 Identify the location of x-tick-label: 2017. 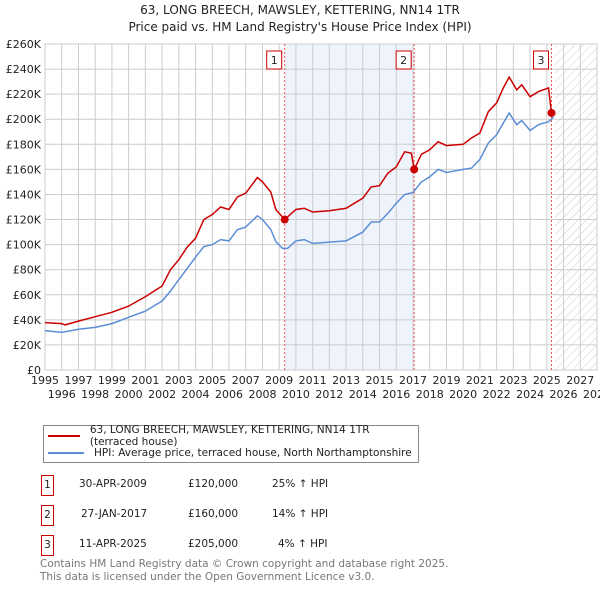
(413, 380).